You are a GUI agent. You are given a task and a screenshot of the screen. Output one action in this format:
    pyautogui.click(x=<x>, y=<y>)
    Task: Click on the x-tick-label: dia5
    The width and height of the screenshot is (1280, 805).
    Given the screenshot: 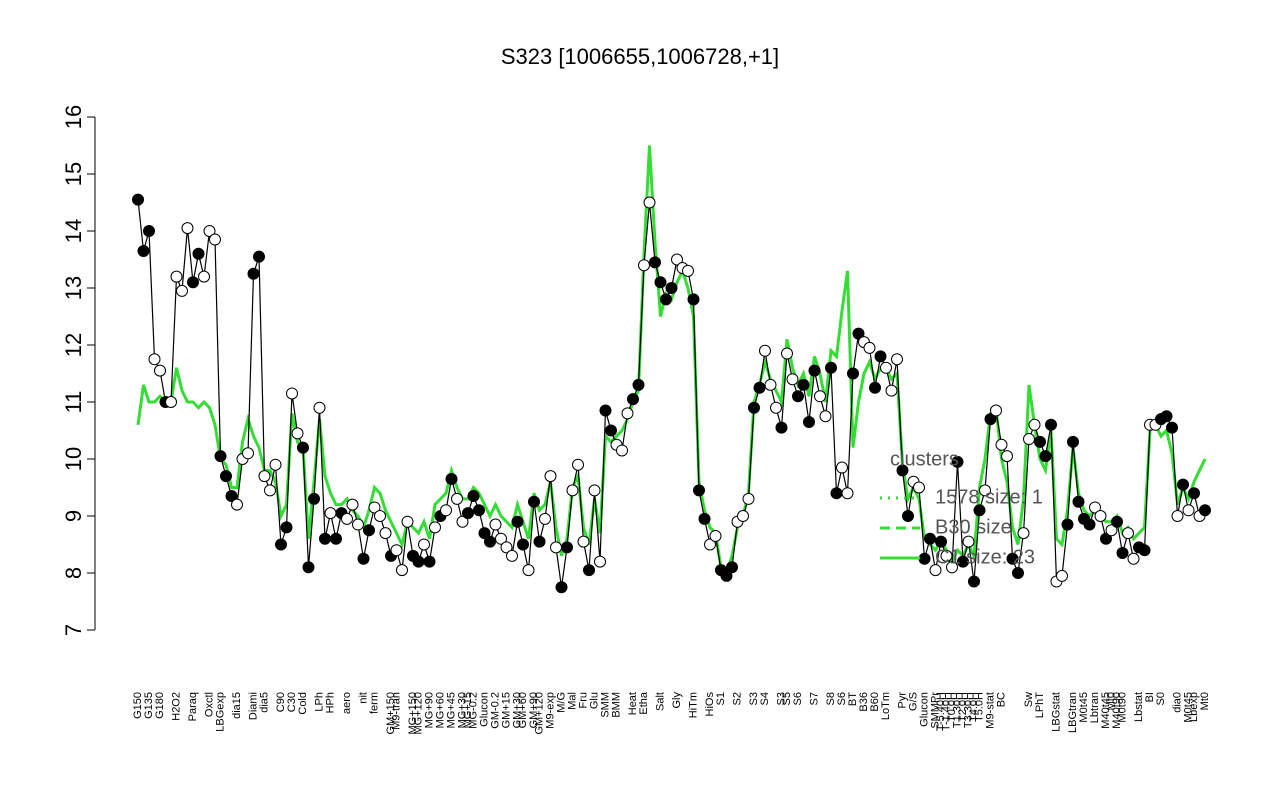 What is the action you would take?
    pyautogui.click(x=264, y=702)
    